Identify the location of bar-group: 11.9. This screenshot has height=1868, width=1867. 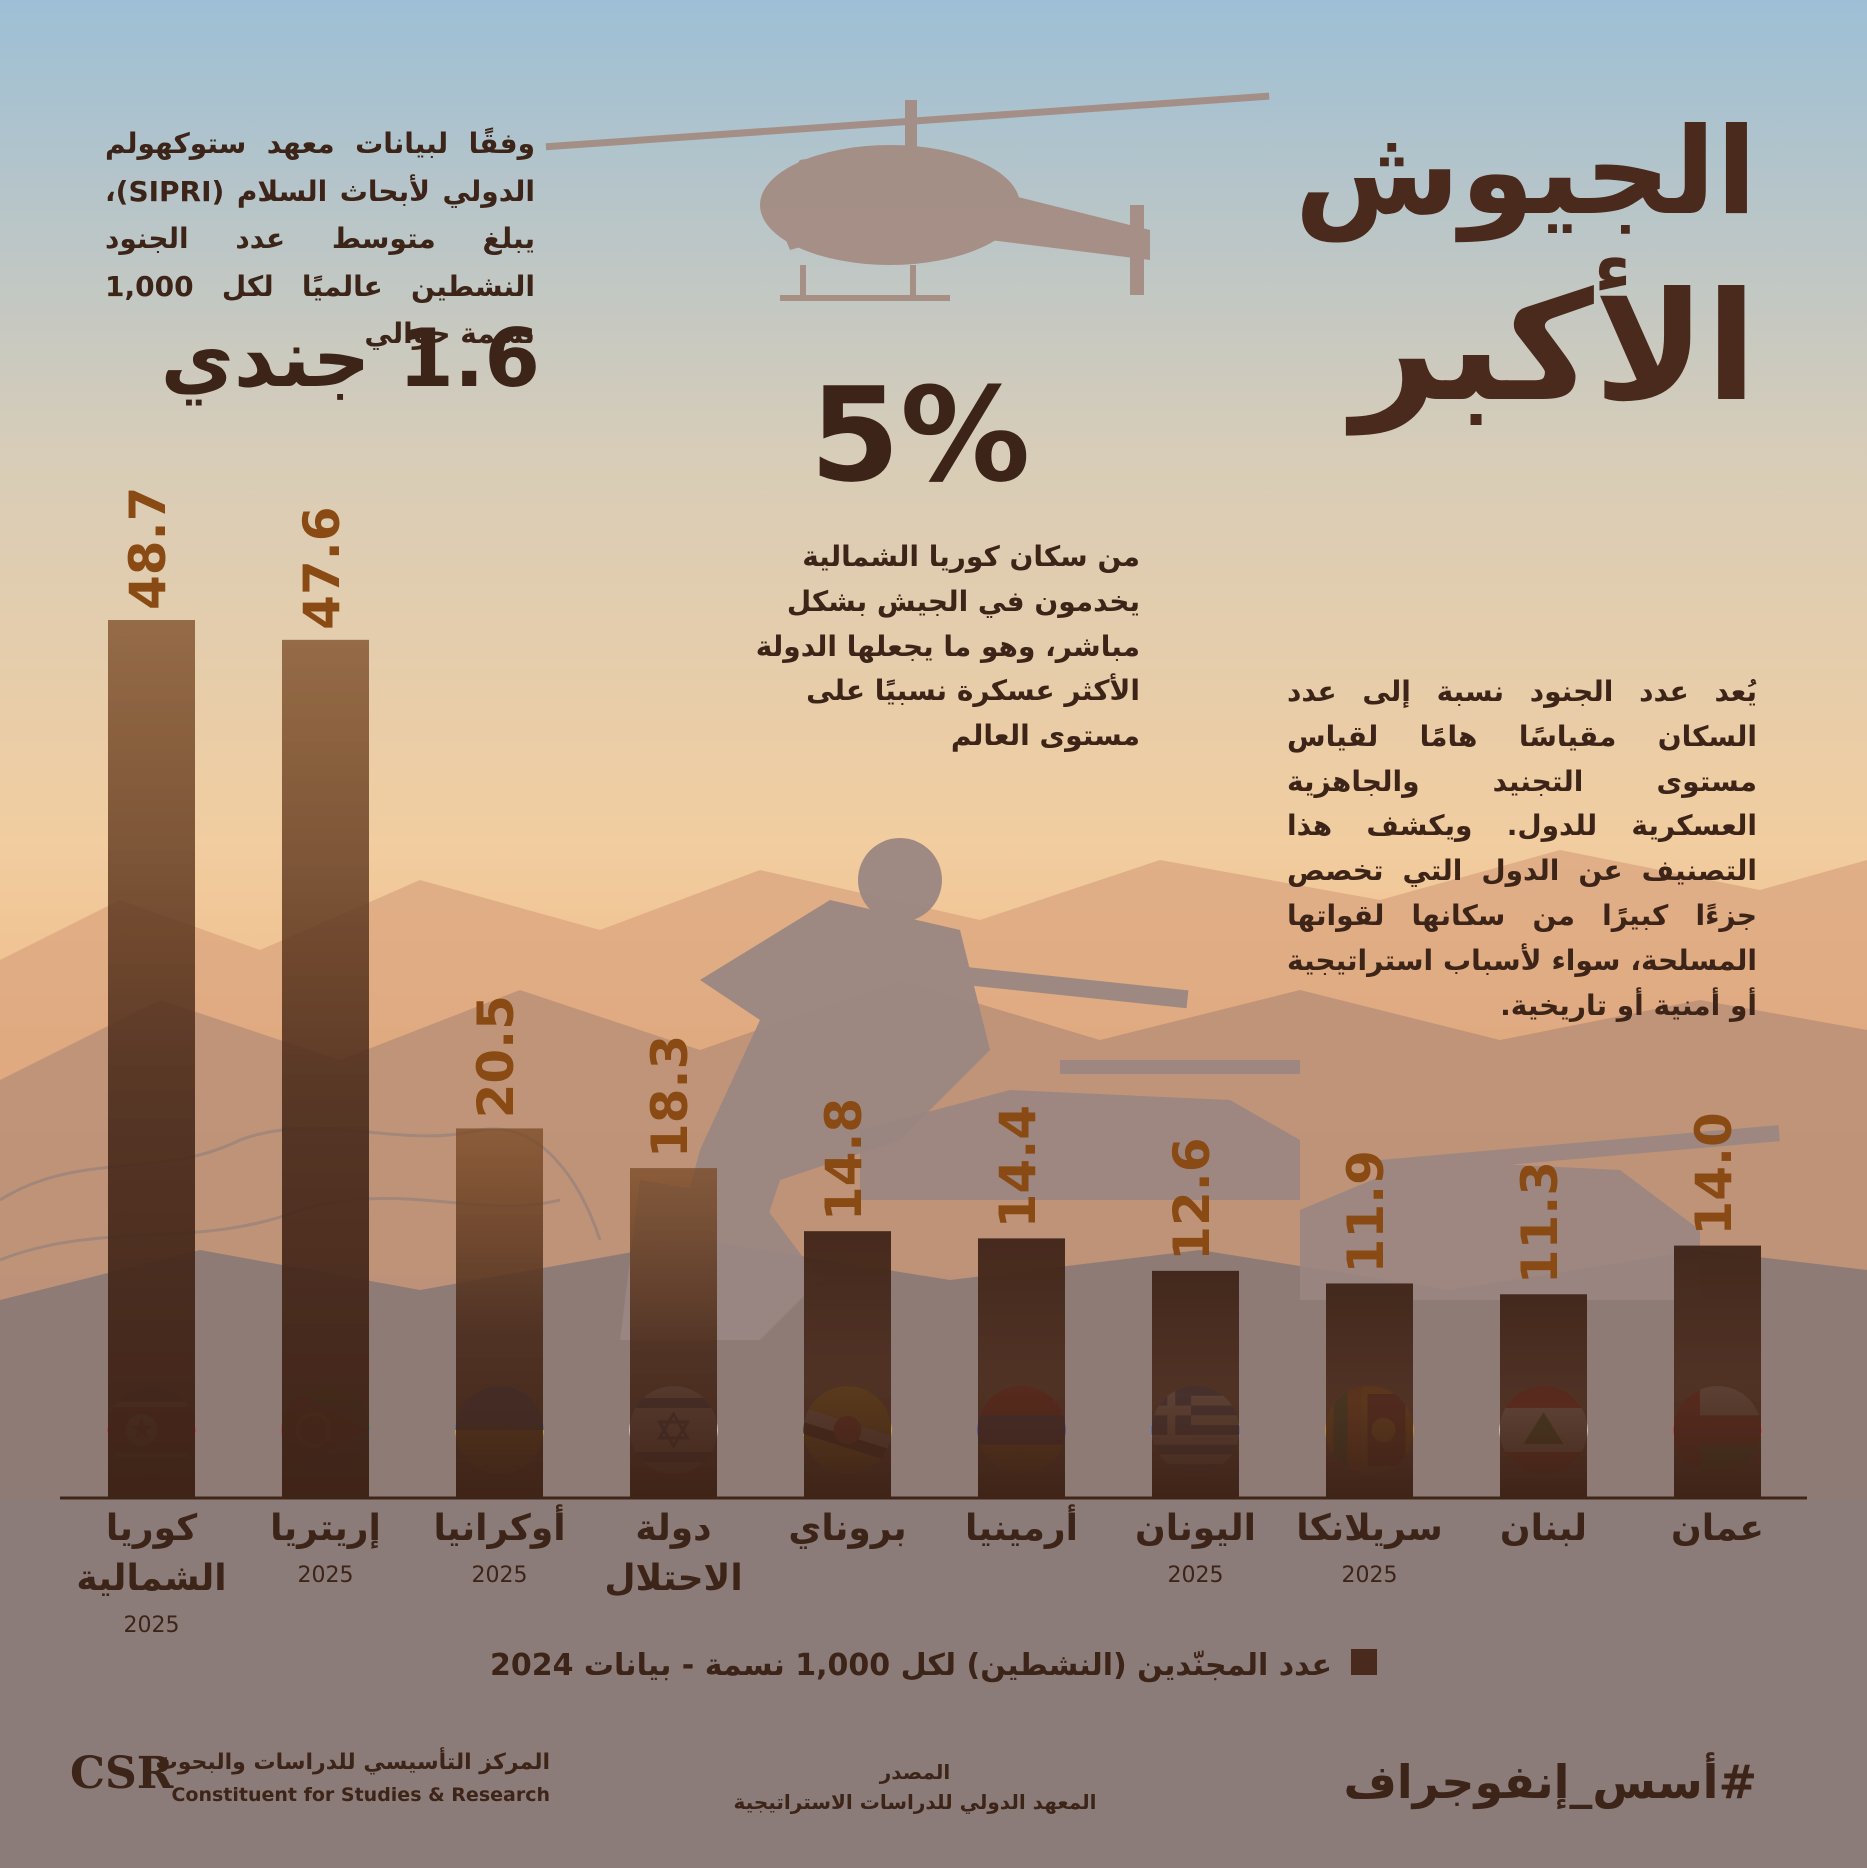
(1369, 1324).